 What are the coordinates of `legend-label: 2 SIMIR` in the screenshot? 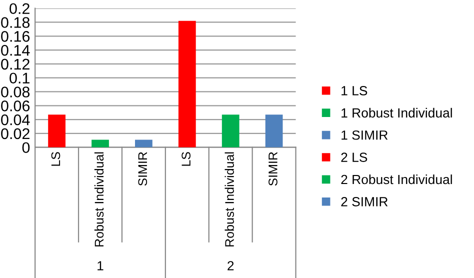 It's located at (364, 201).